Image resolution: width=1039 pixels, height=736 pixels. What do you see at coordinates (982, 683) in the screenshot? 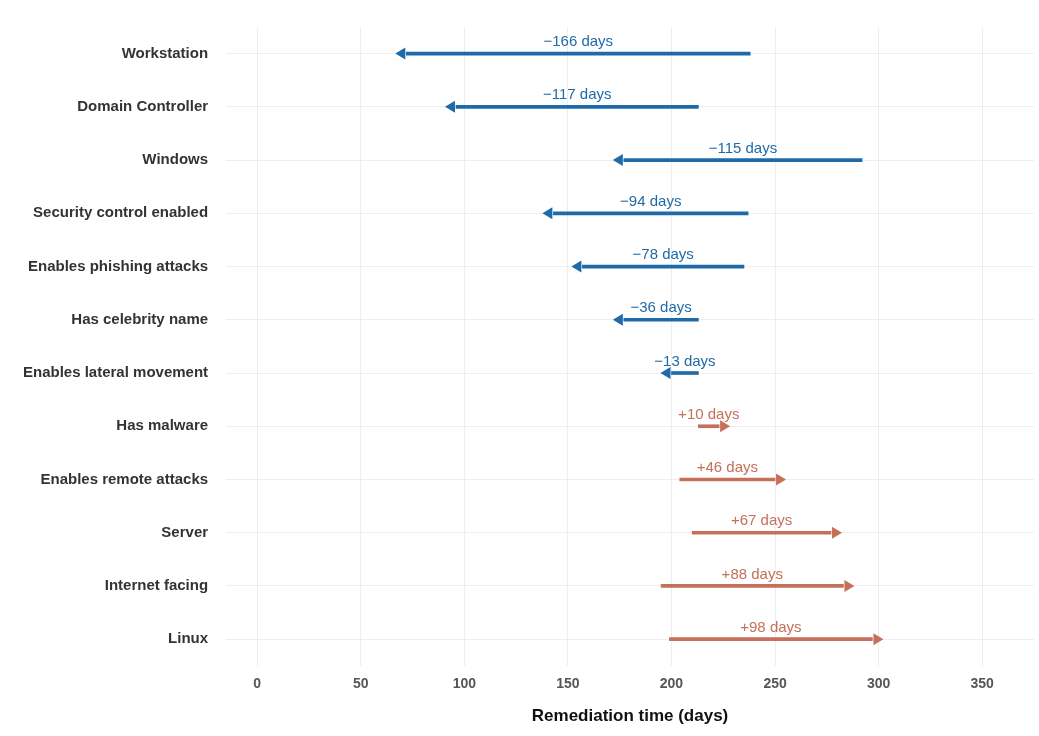
I see `x-tick-label: 350` at bounding box center [982, 683].